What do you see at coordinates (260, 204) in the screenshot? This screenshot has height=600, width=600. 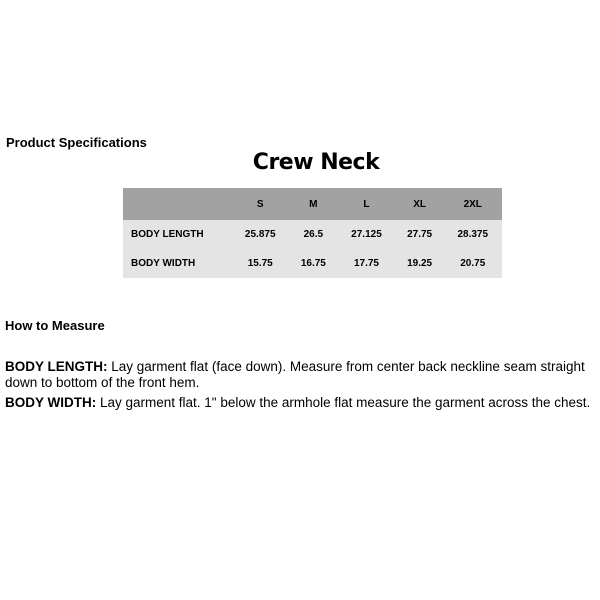 I see `header-size: S` at bounding box center [260, 204].